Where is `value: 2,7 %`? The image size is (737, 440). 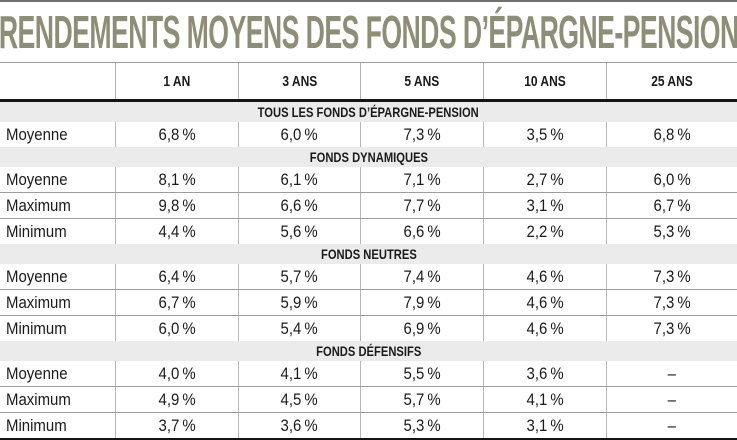
value: 2,7 % is located at coordinates (545, 179).